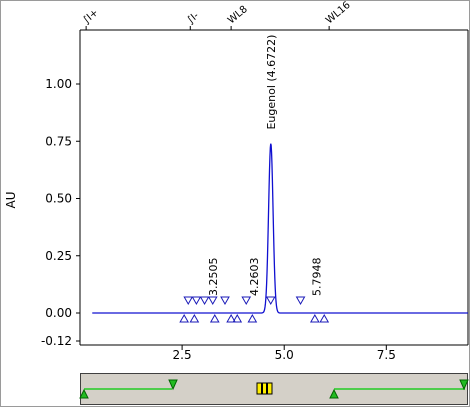  I want to click on peak-label: 3.2505, so click(213, 277).